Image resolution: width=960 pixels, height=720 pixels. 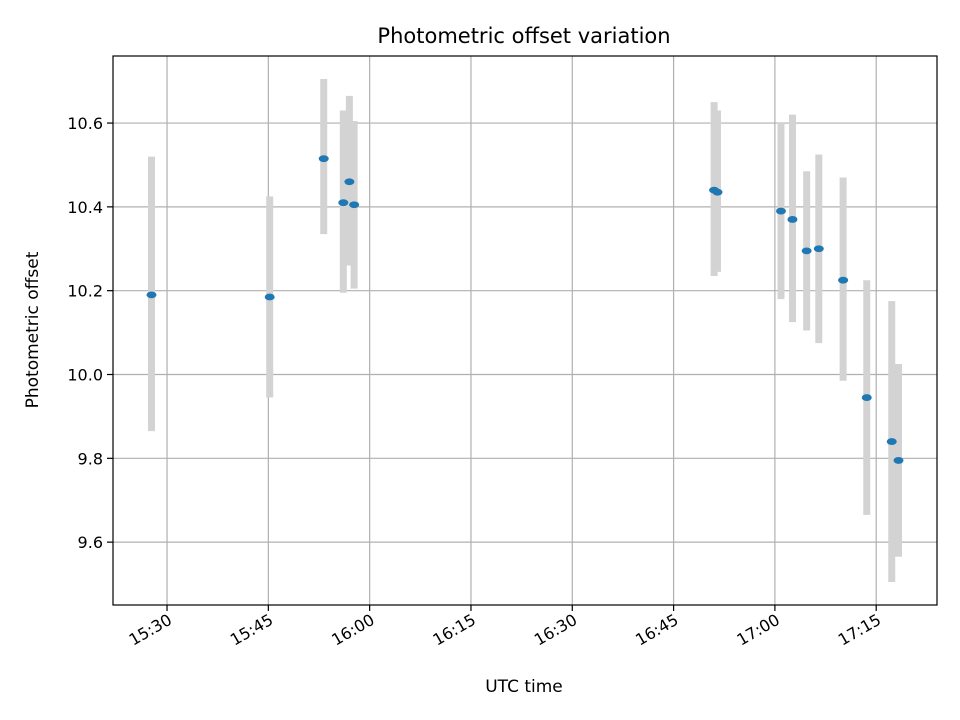 I want to click on x-tick-label: 15:30, so click(x=150, y=630).